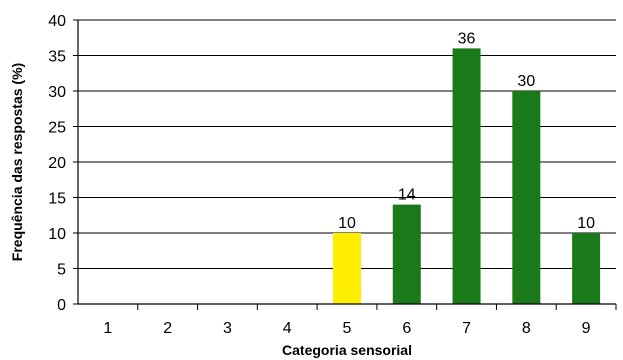 The image size is (623, 360). I want to click on y-tick-label: 40, so click(57, 21).